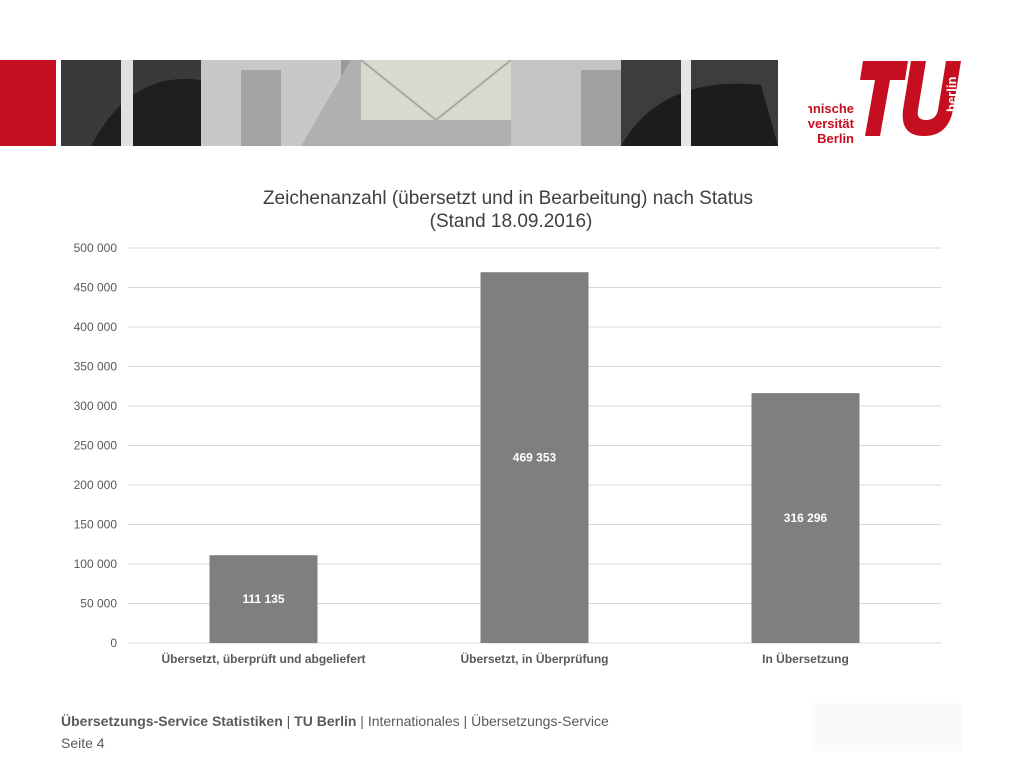 This screenshot has width=1024, height=768. I want to click on bar-value-label: 469 353, so click(535, 458).